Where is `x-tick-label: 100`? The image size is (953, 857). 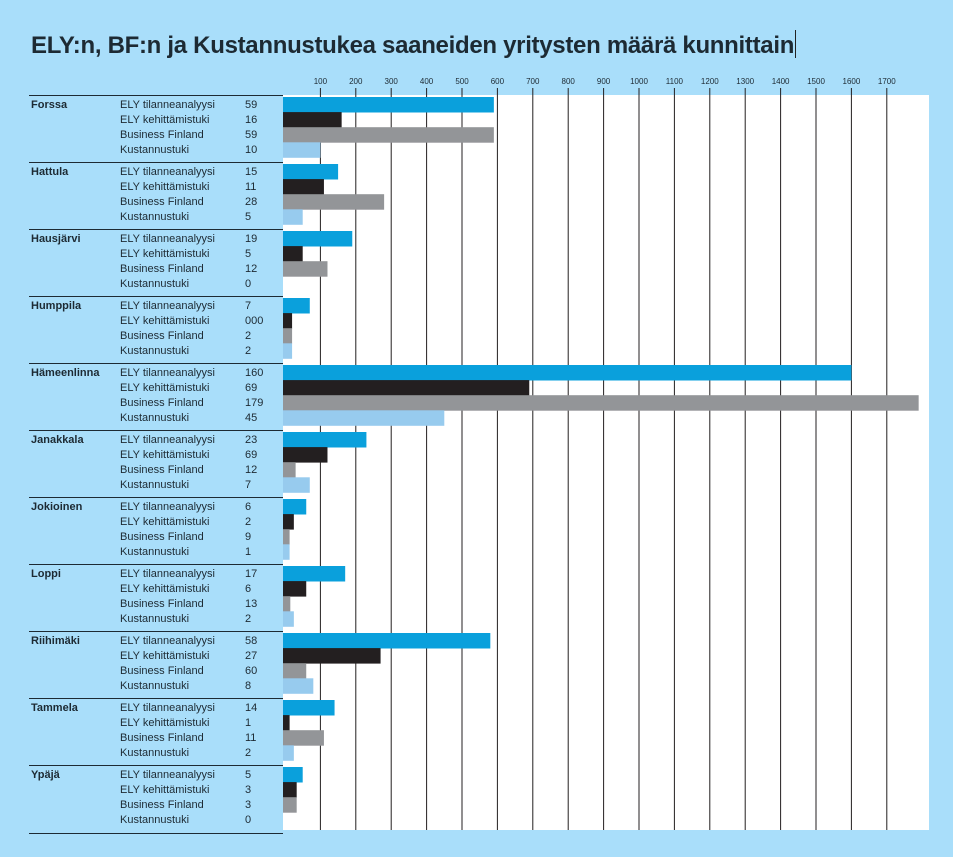 x-tick-label: 100 is located at coordinates (321, 81).